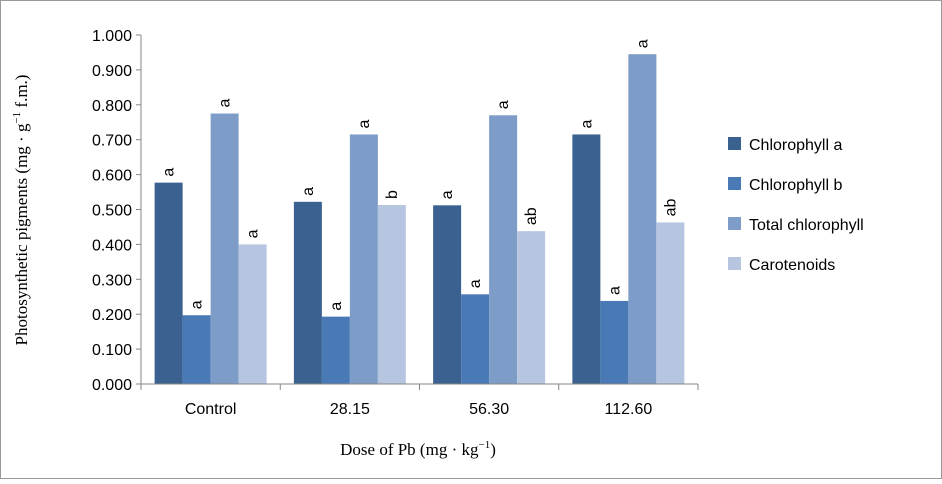 The image size is (942, 484). What do you see at coordinates (489, 409) in the screenshot?
I see `x-tick-label: 56.30` at bounding box center [489, 409].